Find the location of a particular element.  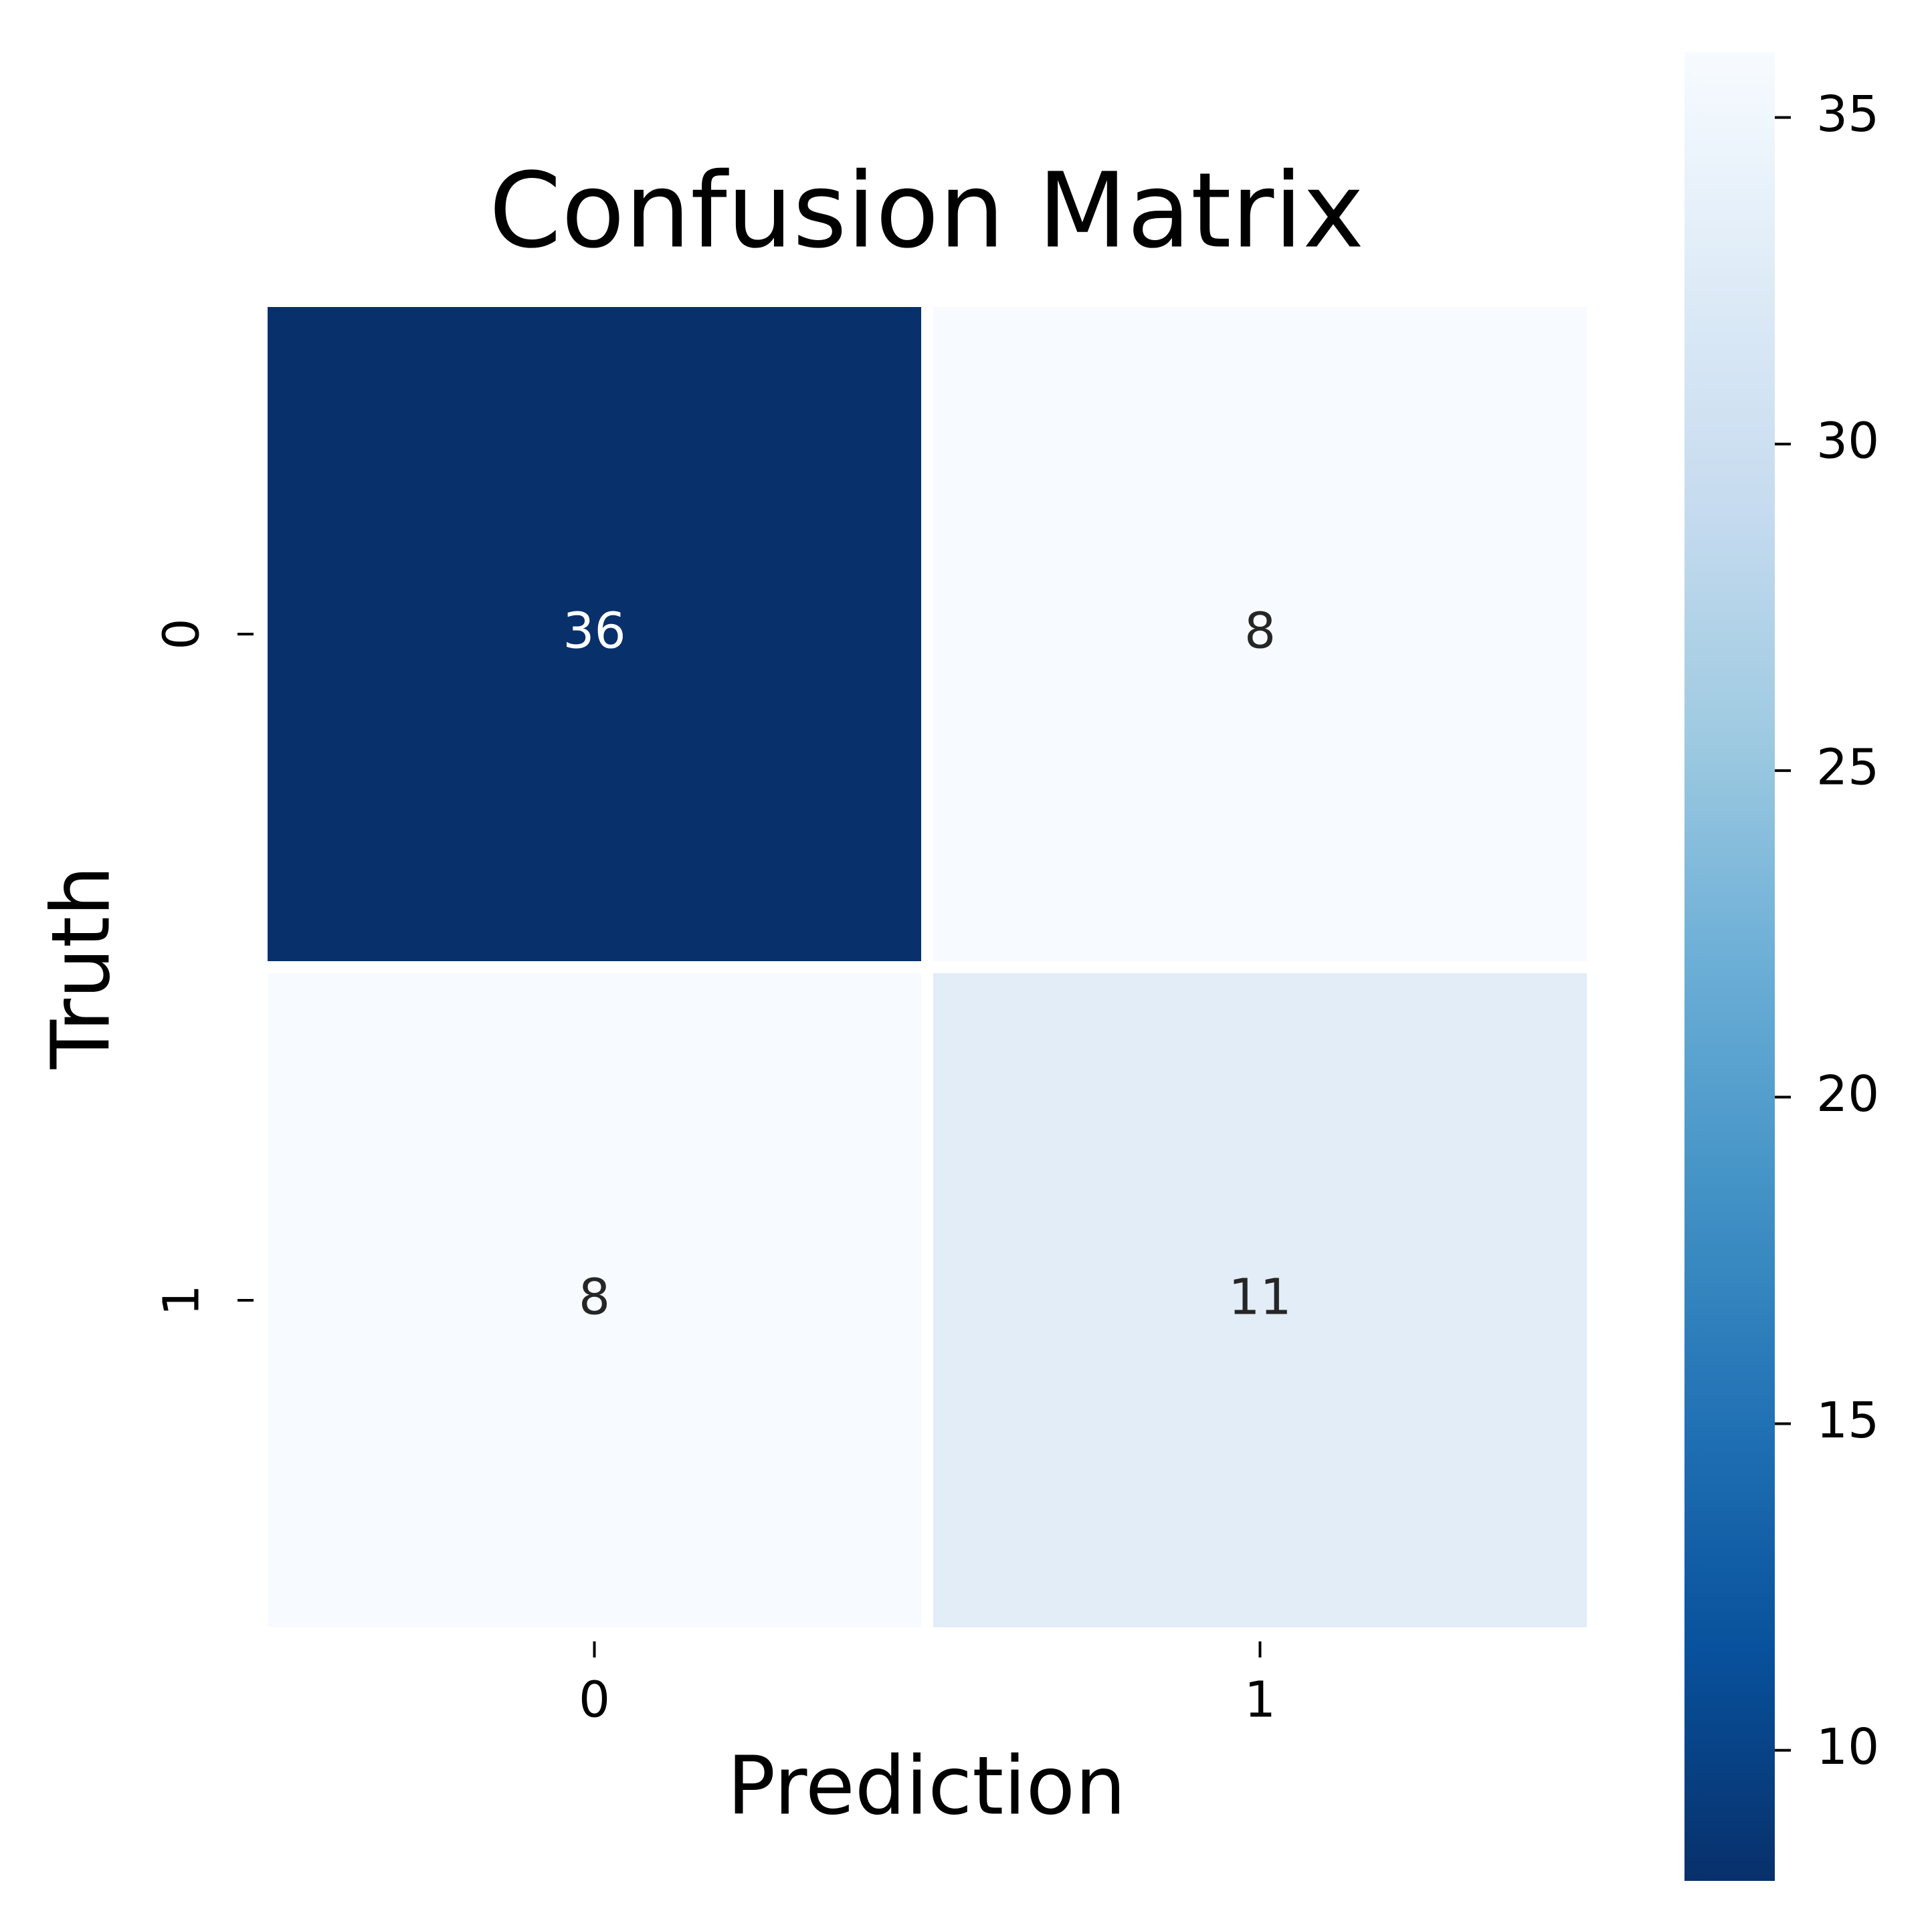

colorbar-tick-label: 25 is located at coordinates (1847, 768).